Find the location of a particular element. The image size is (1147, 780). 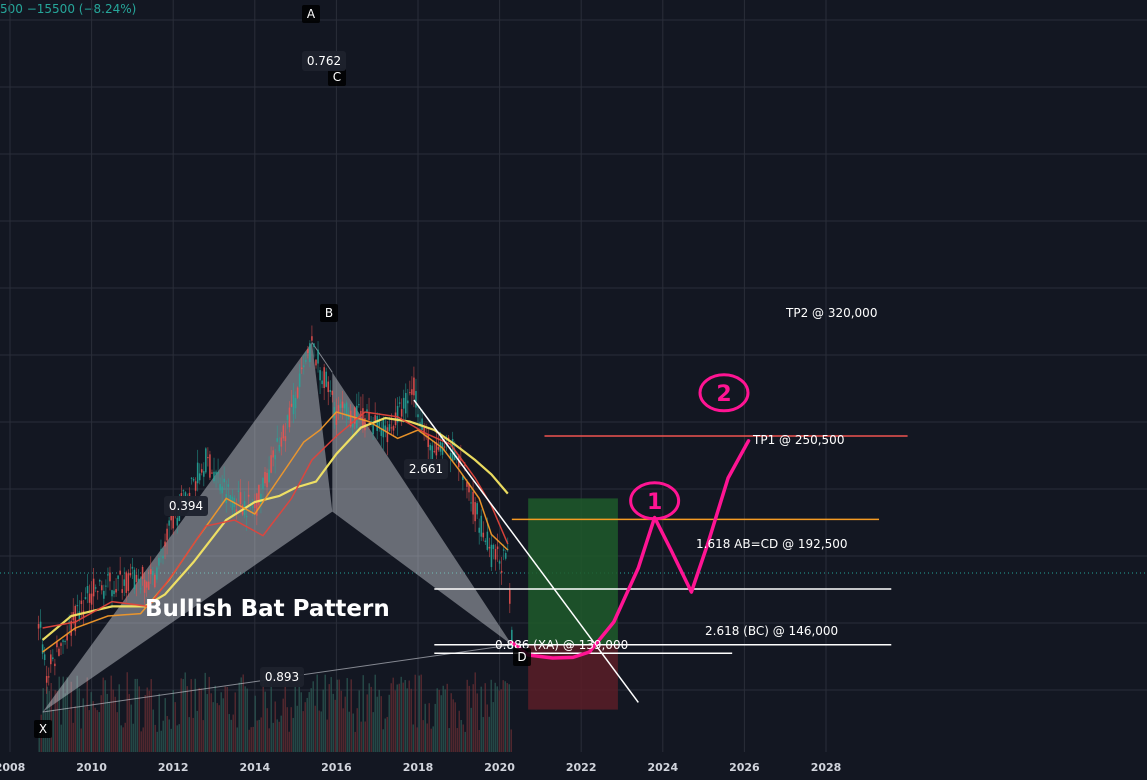

stop-loss-zone is located at coordinates (573, 677).